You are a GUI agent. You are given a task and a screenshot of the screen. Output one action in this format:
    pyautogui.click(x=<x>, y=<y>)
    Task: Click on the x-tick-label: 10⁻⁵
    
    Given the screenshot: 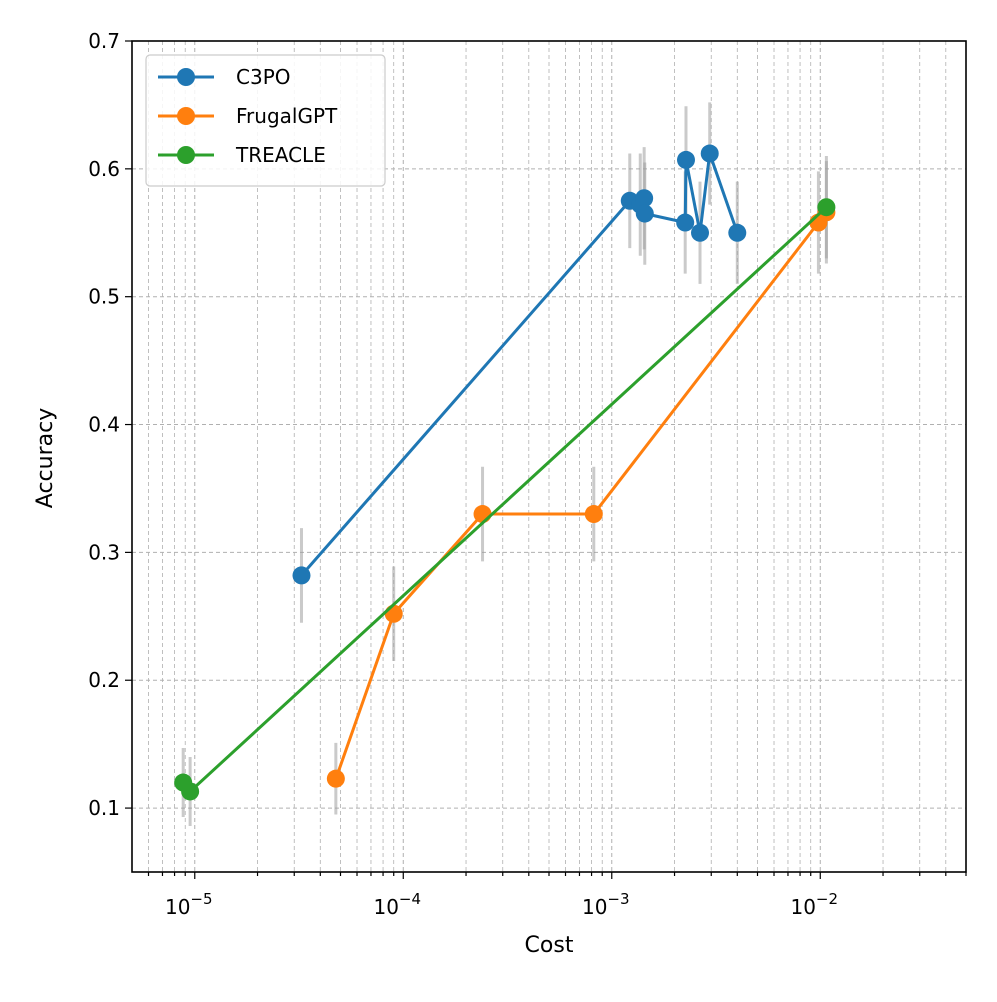 What is the action you would take?
    pyautogui.click(x=189, y=904)
    